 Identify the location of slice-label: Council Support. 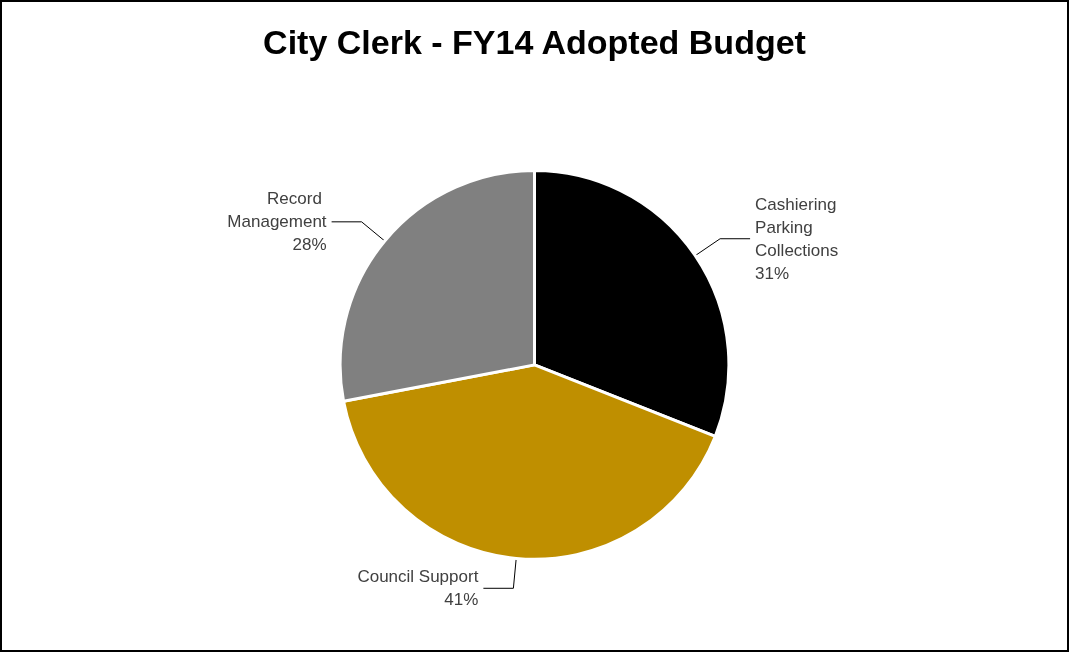
(418, 577).